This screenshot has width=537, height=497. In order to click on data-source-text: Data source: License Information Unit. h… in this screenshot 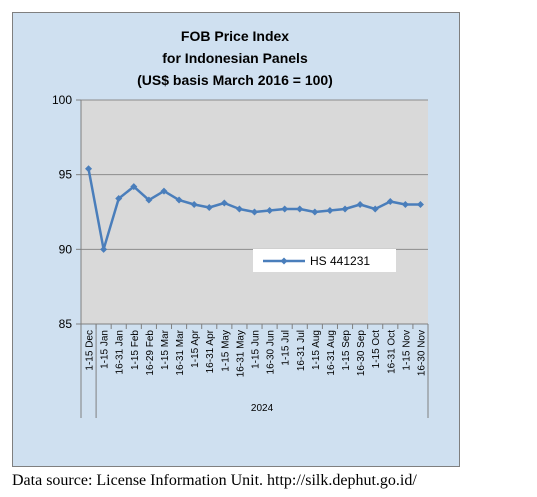, I will do `click(214, 480)`.